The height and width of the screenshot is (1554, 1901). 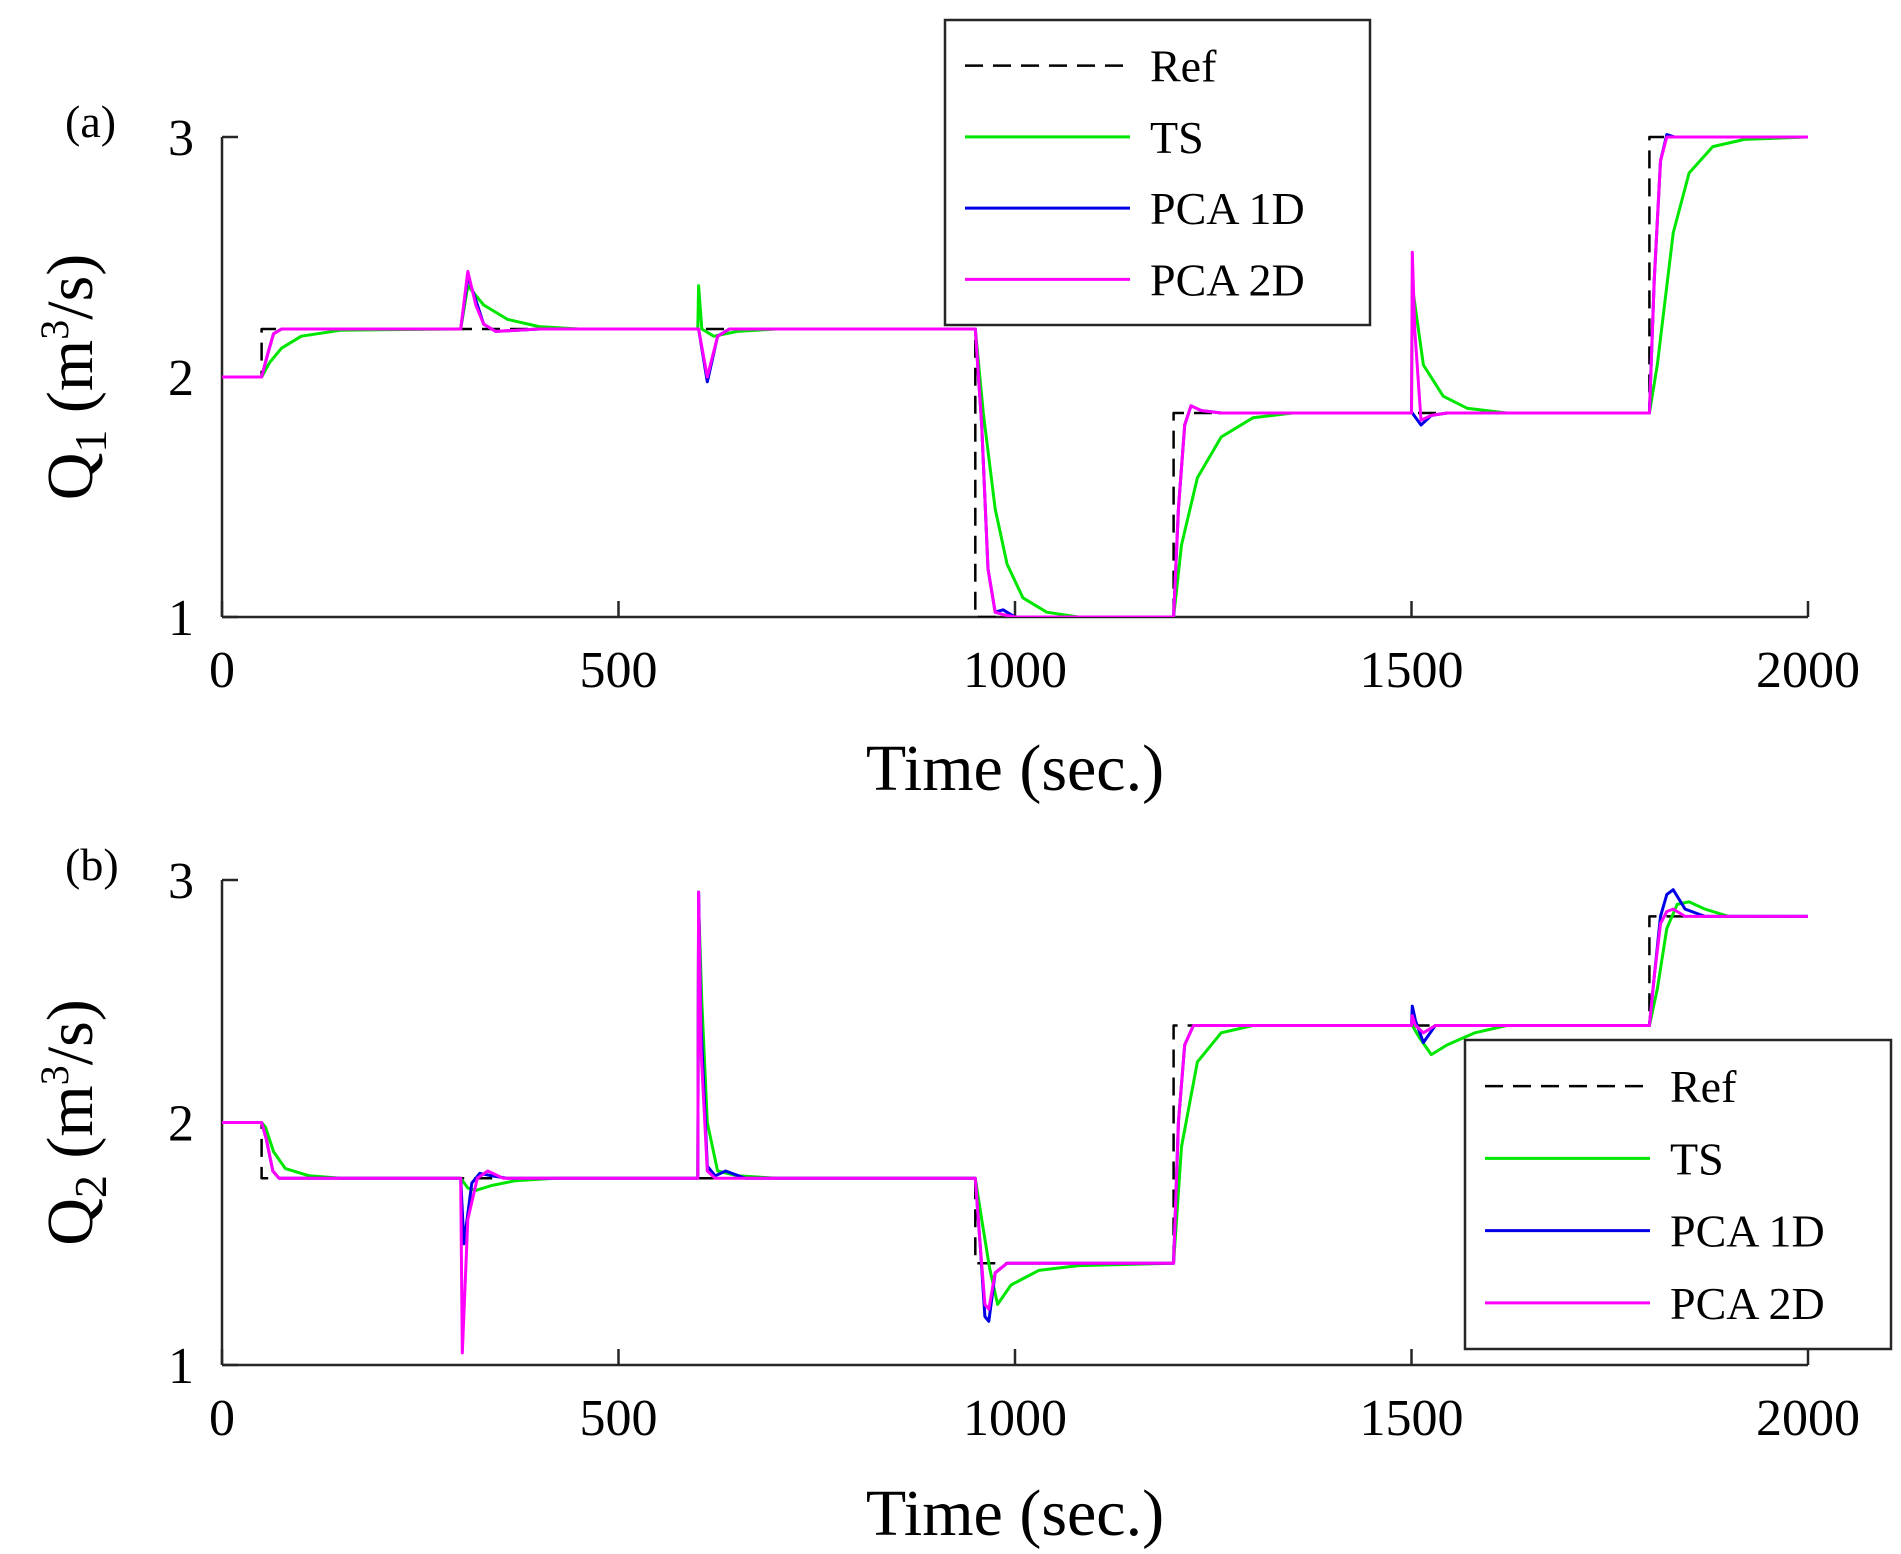 I want to click on panel-label: (b), so click(x=92, y=864).